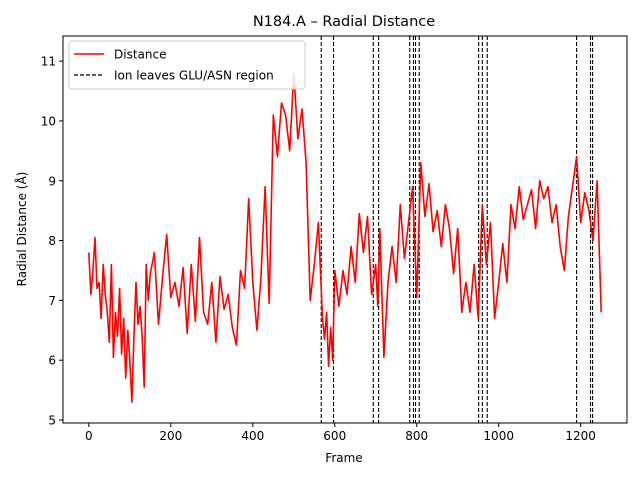  Describe the element at coordinates (416, 436) in the screenshot. I see `x-tick-label: 800` at that location.